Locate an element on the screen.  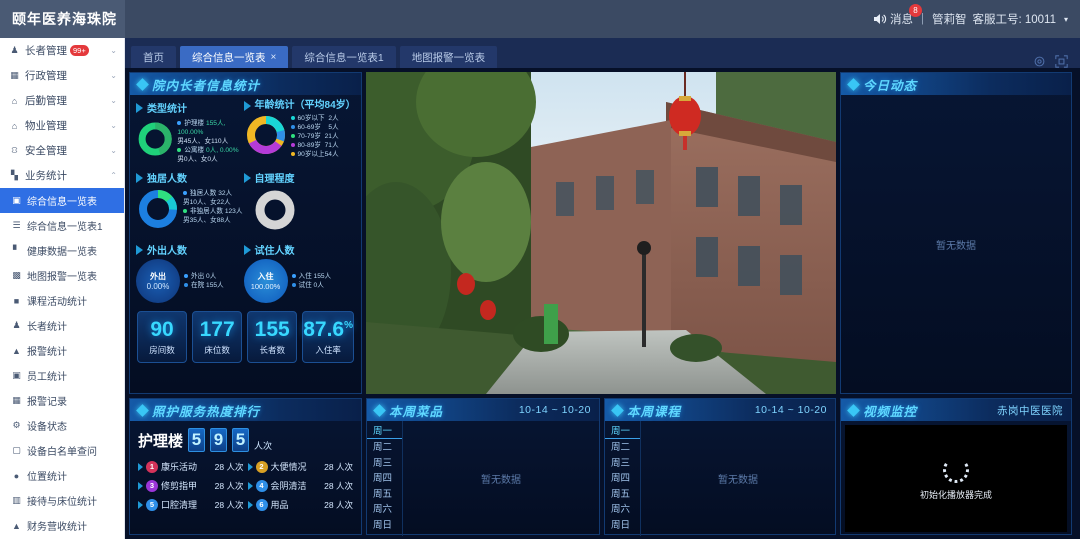
panel-header: 今日动态 is located at coordinates (956, 84).